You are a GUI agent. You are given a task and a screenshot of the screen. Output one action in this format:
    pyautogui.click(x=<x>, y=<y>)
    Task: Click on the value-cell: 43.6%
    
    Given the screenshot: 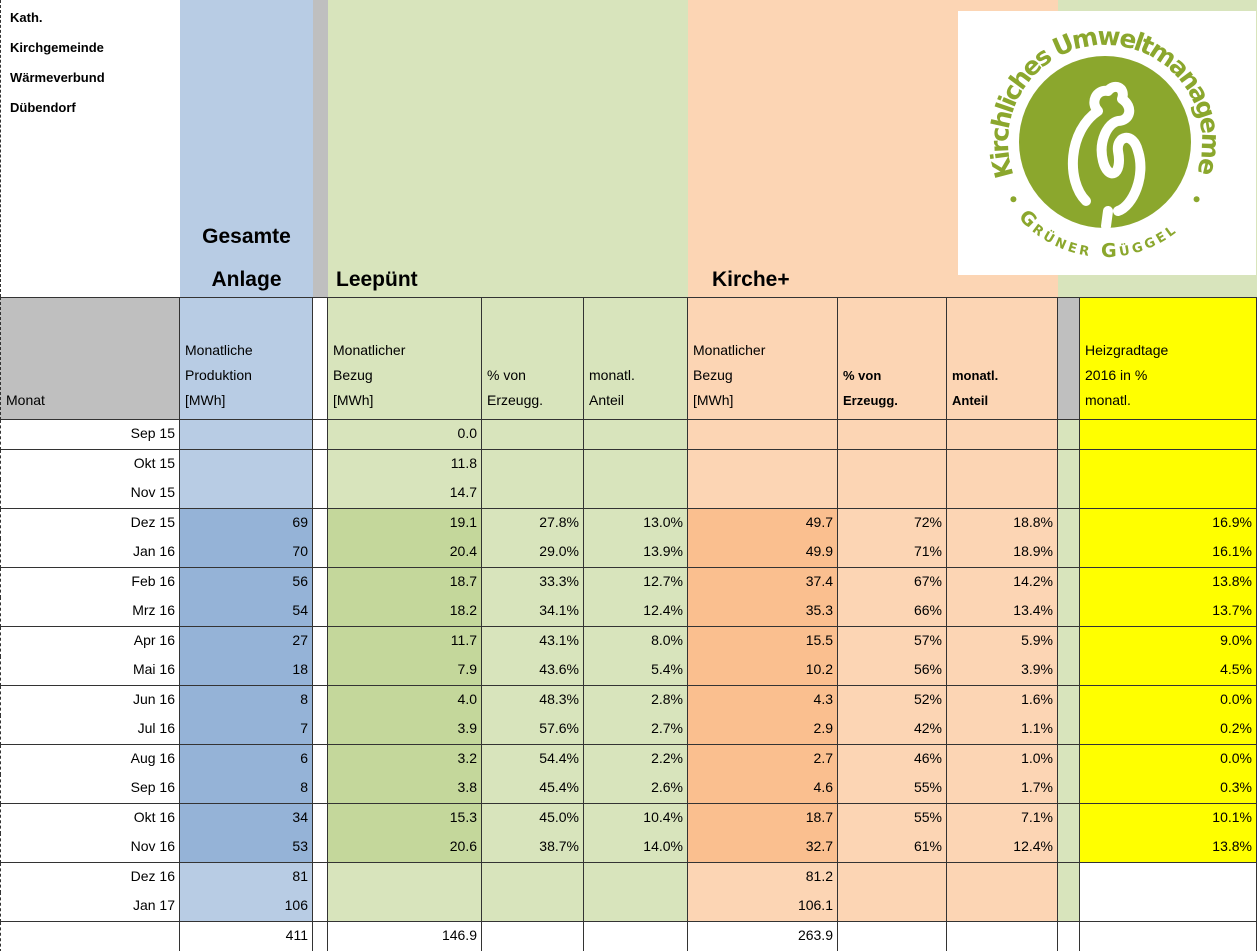 What is the action you would take?
    pyautogui.click(x=533, y=671)
    